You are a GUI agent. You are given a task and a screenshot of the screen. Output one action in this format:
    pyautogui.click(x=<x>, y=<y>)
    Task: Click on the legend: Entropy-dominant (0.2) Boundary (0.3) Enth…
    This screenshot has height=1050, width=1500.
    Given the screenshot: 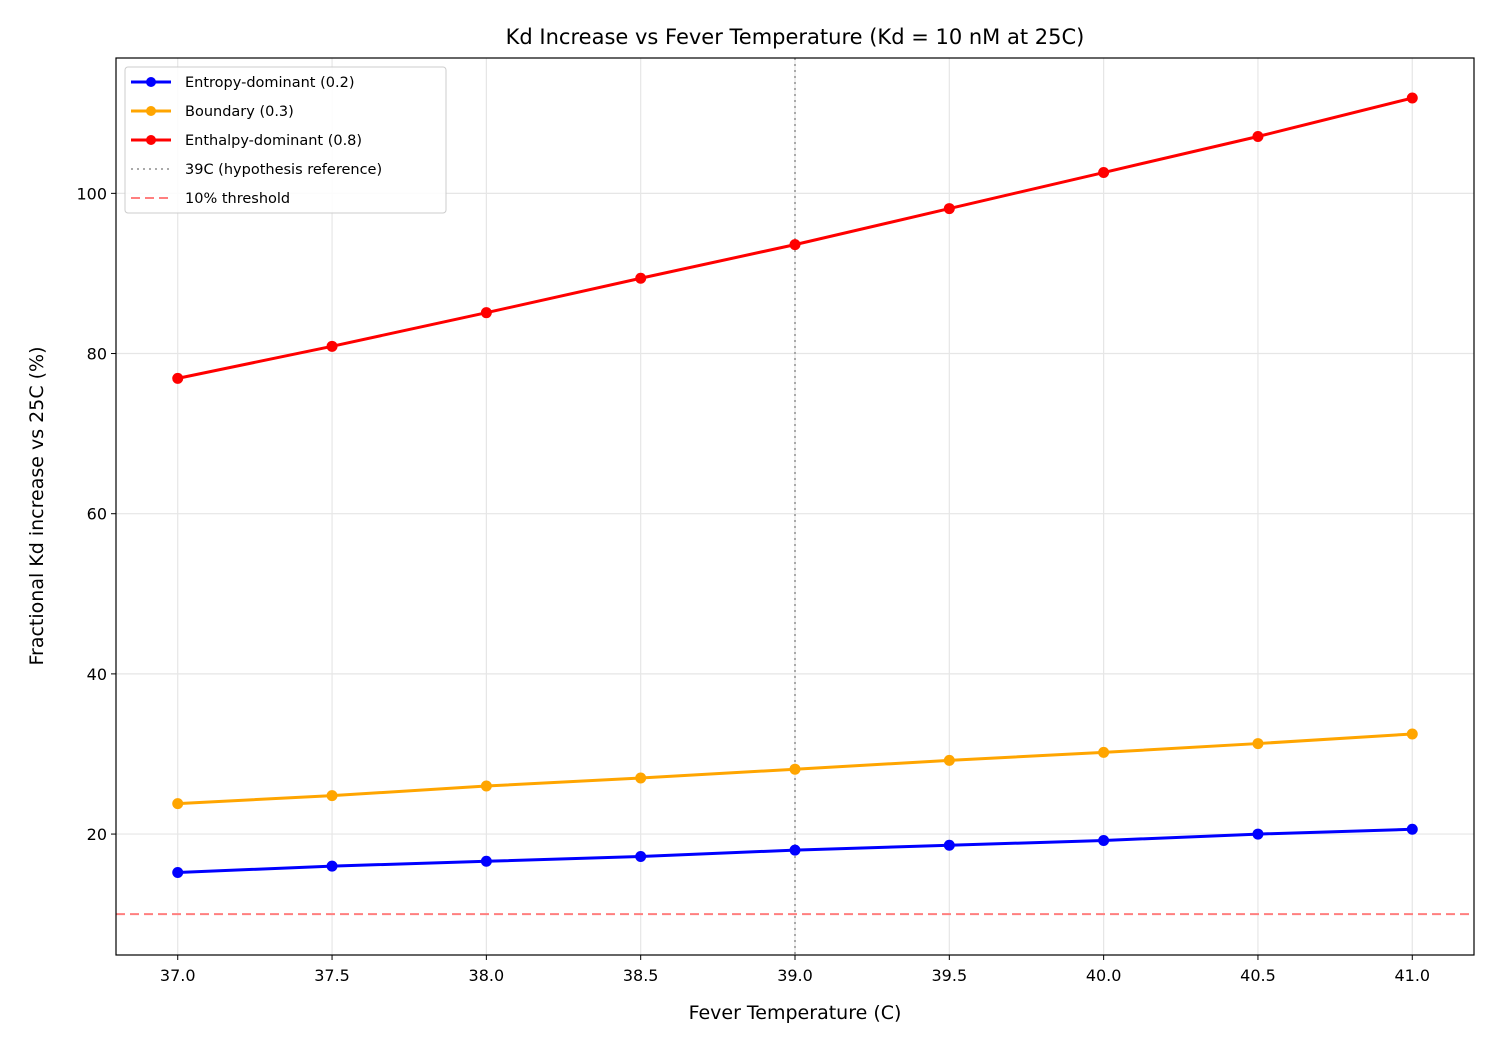 What is the action you would take?
    pyautogui.click(x=285, y=140)
    